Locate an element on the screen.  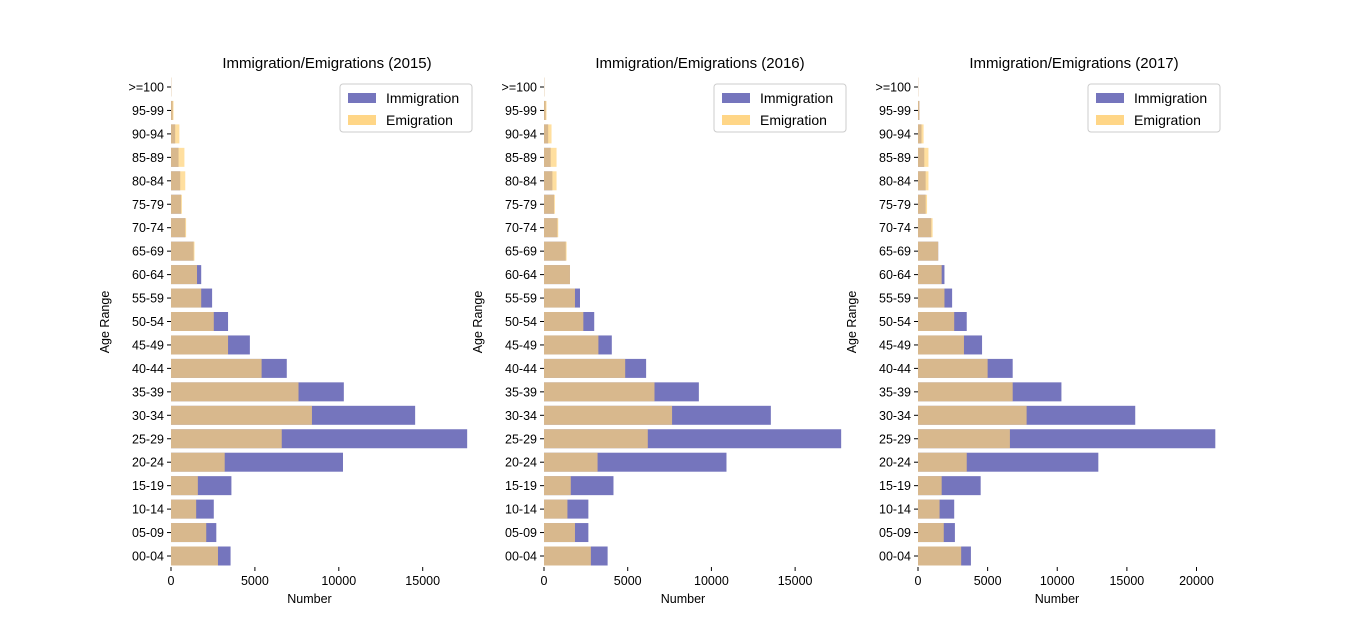
y-tick-label: 05-09 is located at coordinates (148, 533).